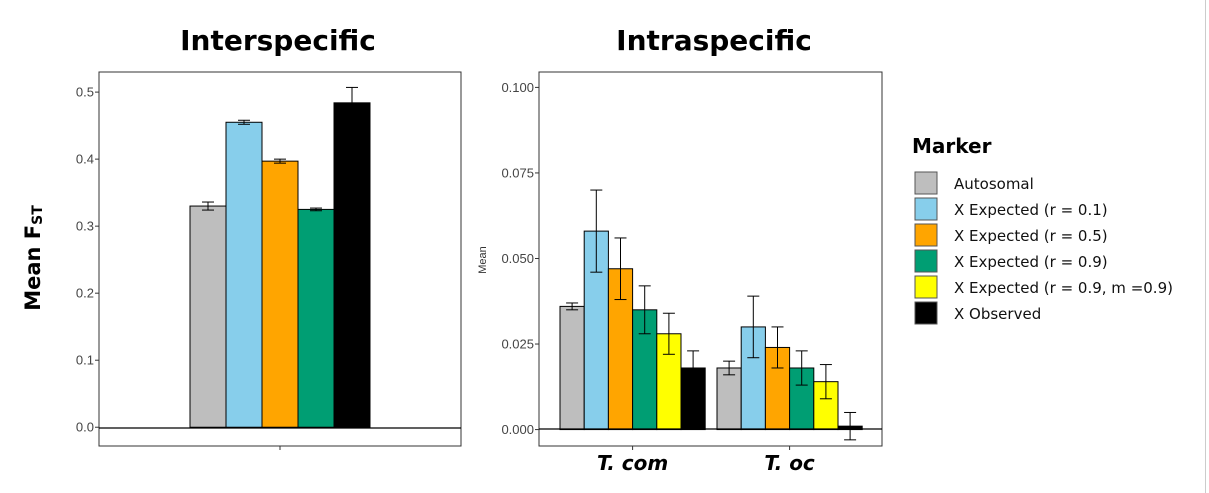 The width and height of the screenshot is (1209, 493). Describe the element at coordinates (1031, 210) in the screenshot. I see `legend-label: X Expected (r = 0.1)` at that location.